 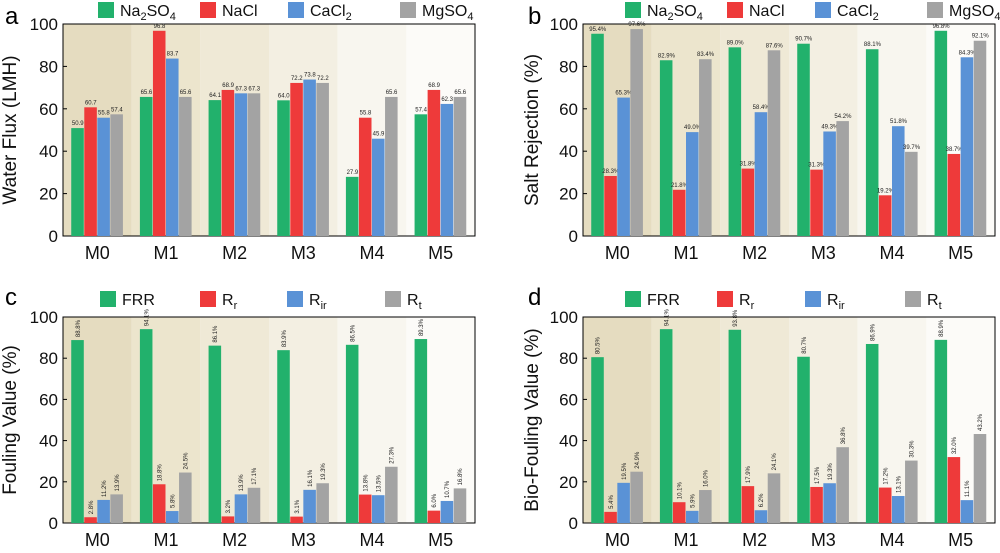 I want to click on data-label: 18.8%, so click(x=160, y=473).